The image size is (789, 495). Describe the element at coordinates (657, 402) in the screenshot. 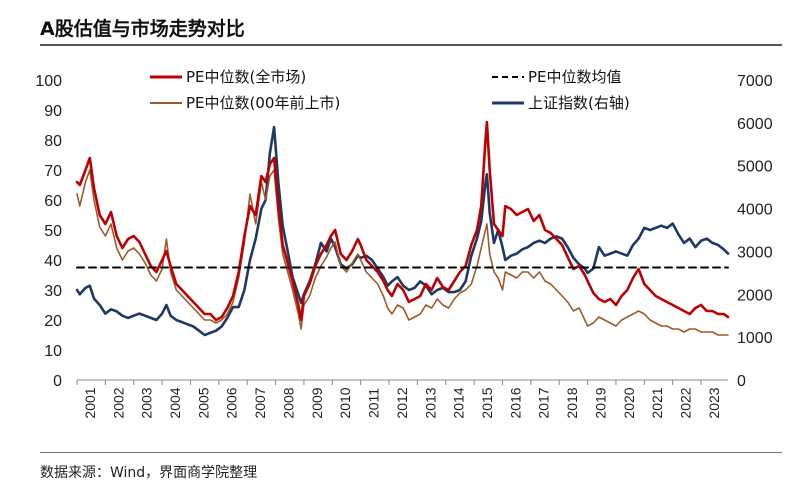

I see `x-tick-label: 2021` at that location.